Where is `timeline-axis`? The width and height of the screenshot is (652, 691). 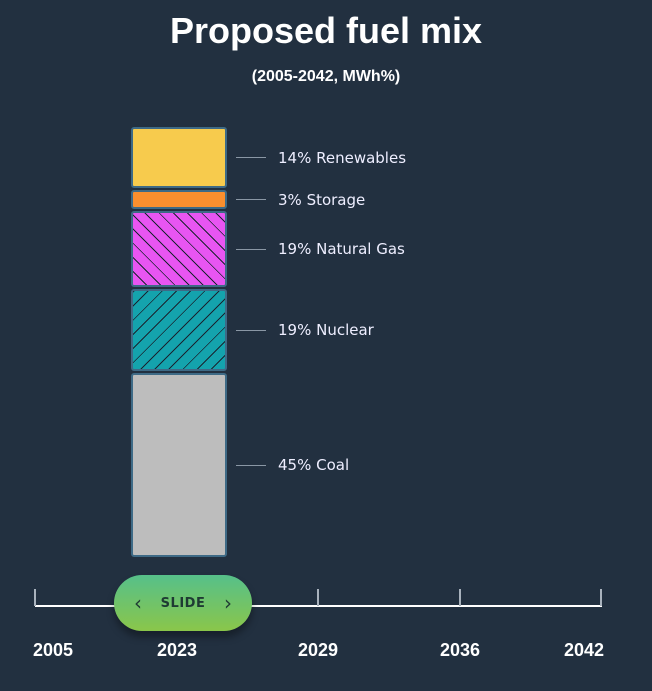
timeline-axis is located at coordinates (318, 606).